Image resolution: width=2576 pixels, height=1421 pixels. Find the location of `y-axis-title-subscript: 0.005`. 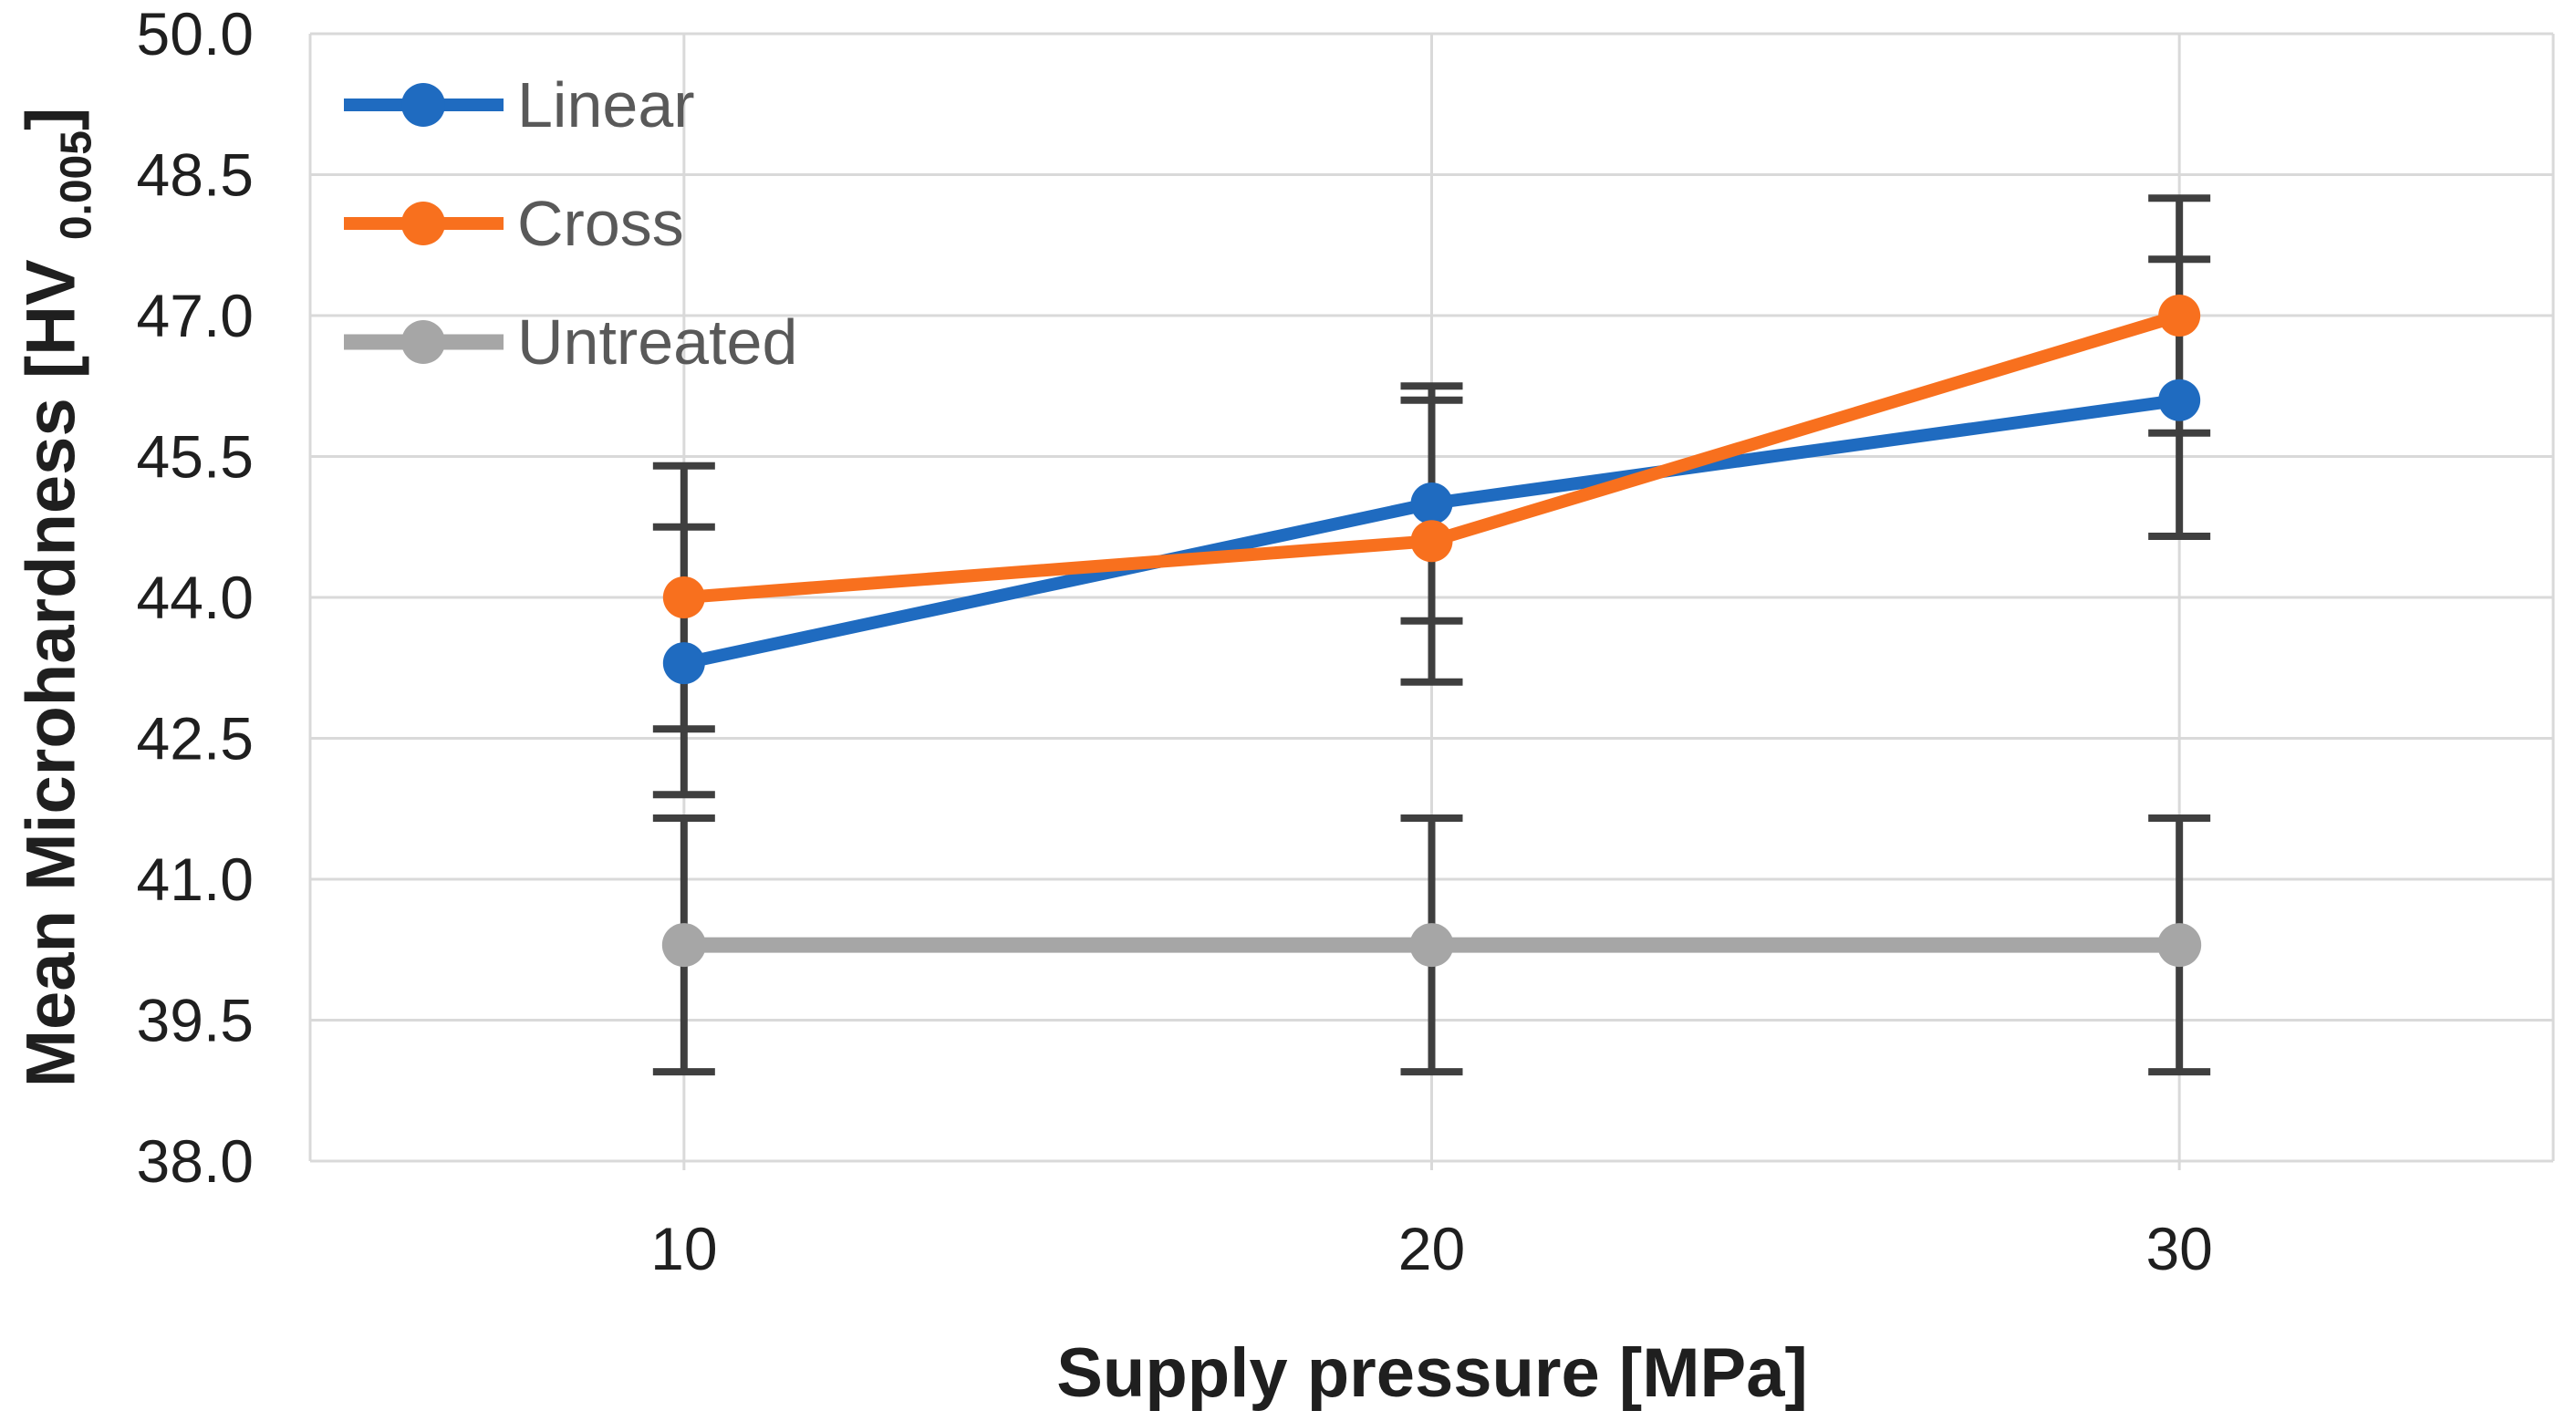

y-axis-title-subscript: 0.005 is located at coordinates (76, 185).